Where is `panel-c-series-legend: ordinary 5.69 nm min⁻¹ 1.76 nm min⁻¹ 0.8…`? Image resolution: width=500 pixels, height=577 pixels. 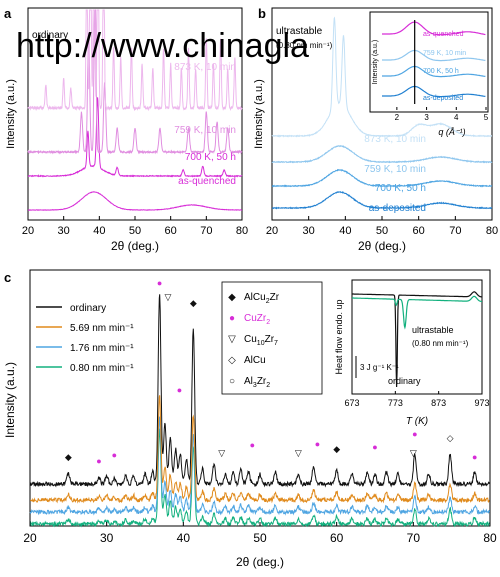 panel-c-series-legend: ordinary 5.69 nm min⁻¹ 1.76 nm min⁻¹ 0.8… is located at coordinates (85, 338).